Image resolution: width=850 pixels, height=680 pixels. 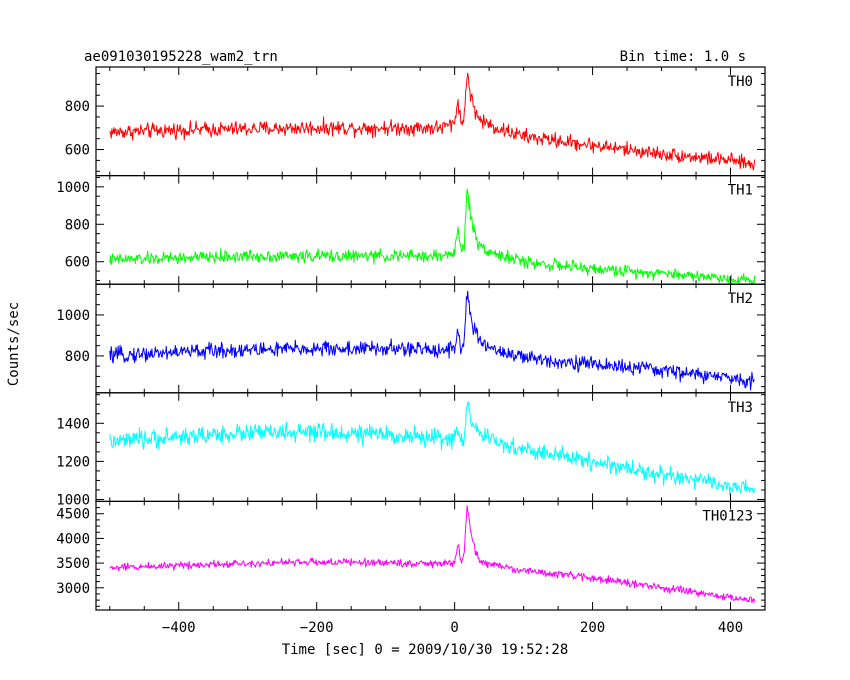 What do you see at coordinates (73, 500) in the screenshot?
I see `y-tick-label-th3: 1000` at bounding box center [73, 500].